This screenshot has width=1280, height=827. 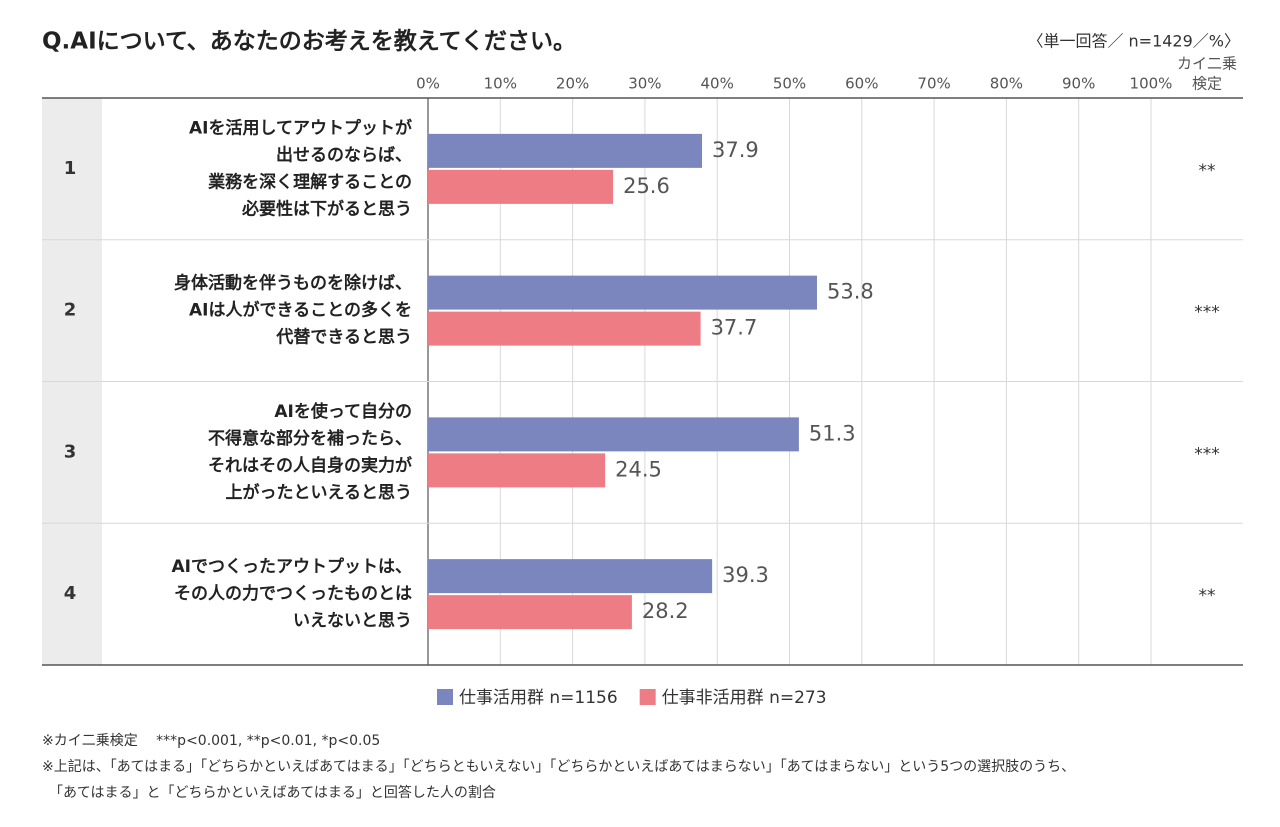 What do you see at coordinates (310, 465) in the screenshot?
I see `row-label: それはその人自身の実力が` at bounding box center [310, 465].